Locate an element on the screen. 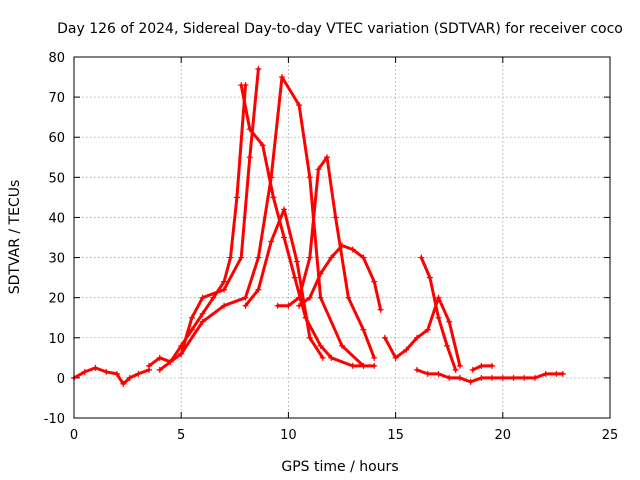 This screenshot has width=640, height=480. y-tick-label: -10 is located at coordinates (54, 419).